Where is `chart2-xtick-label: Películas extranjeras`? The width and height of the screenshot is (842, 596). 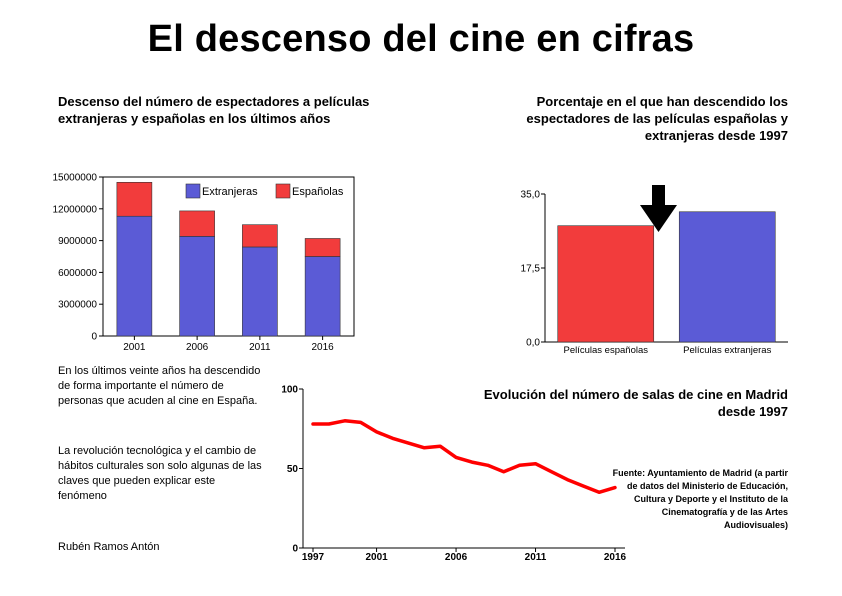 chart2-xtick-label: Películas extranjeras is located at coordinates (727, 350).